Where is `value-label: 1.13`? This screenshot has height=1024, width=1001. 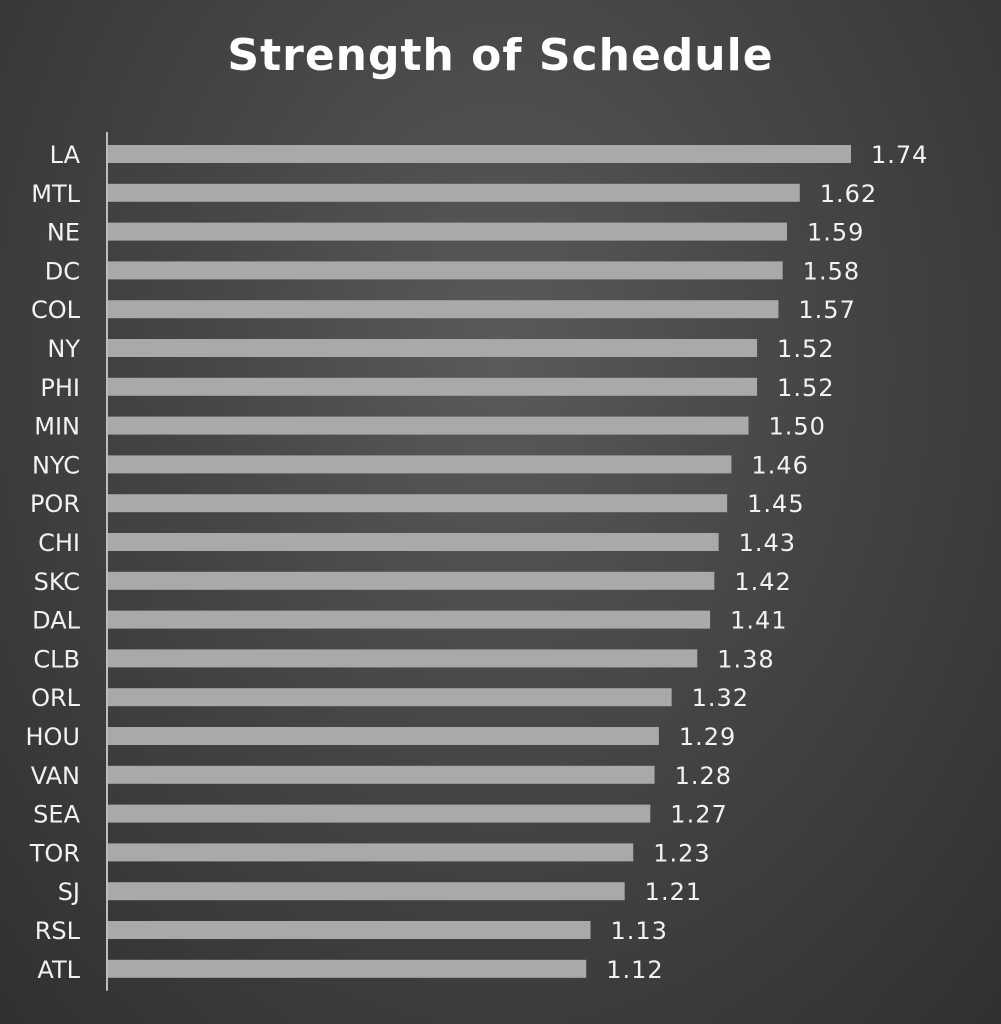 value-label: 1.13 is located at coordinates (639, 931).